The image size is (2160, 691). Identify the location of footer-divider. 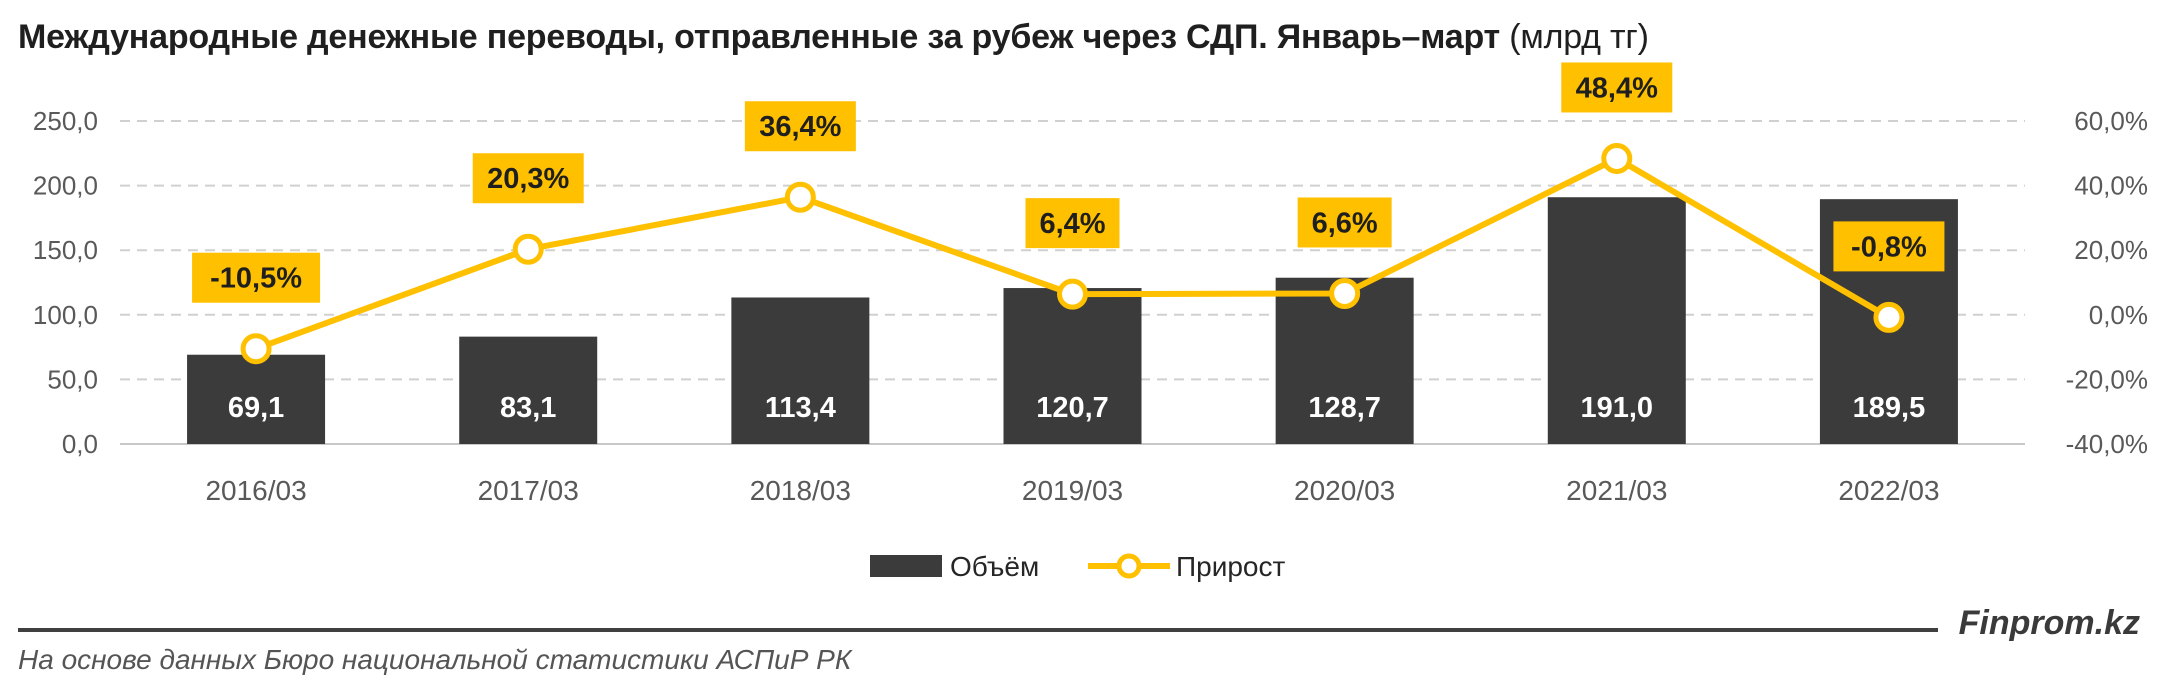
(978, 630).